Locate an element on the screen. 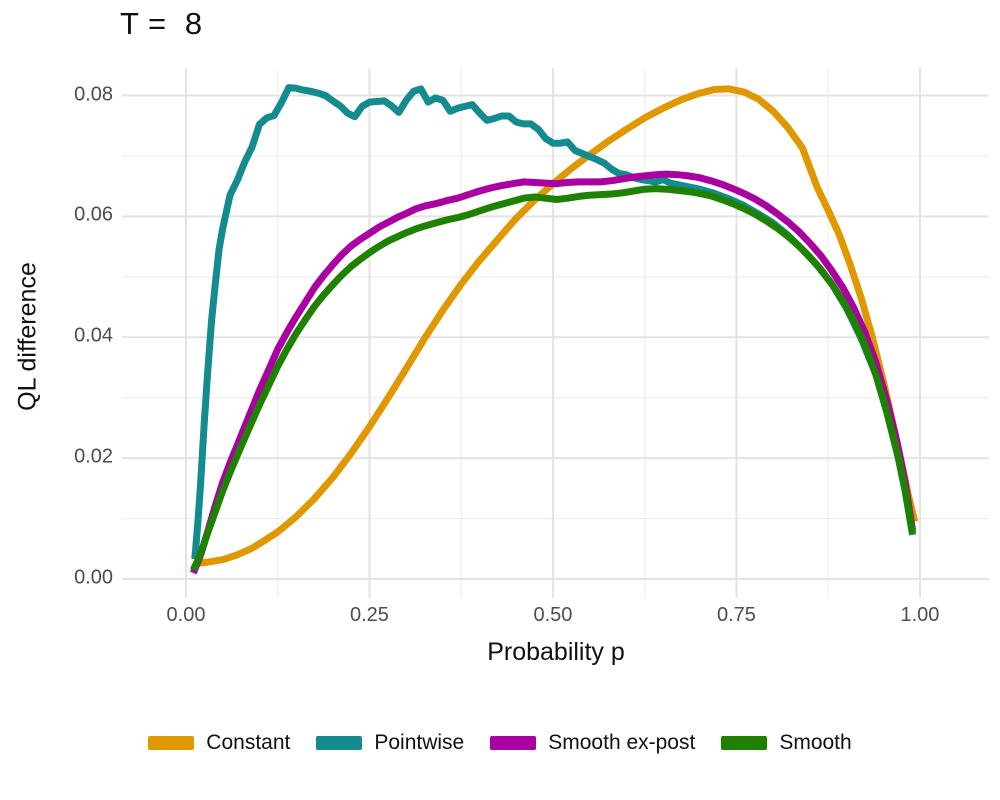 This screenshot has width=1000, height=800. legend-item-smooth: Smooth is located at coordinates (786, 743).